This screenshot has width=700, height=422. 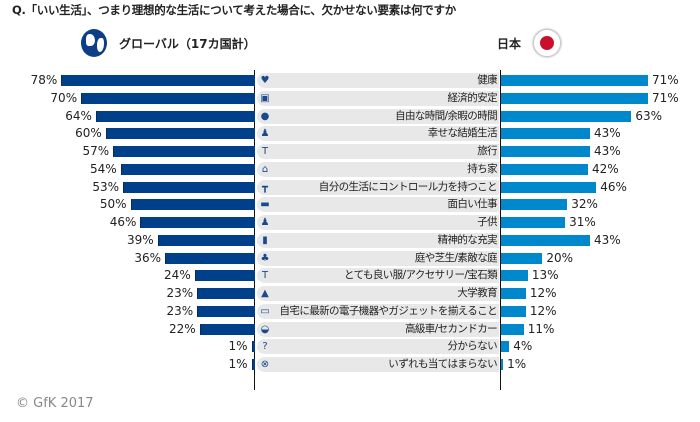 I want to click on graduation-cap-icon: ▲, so click(x=265, y=293).